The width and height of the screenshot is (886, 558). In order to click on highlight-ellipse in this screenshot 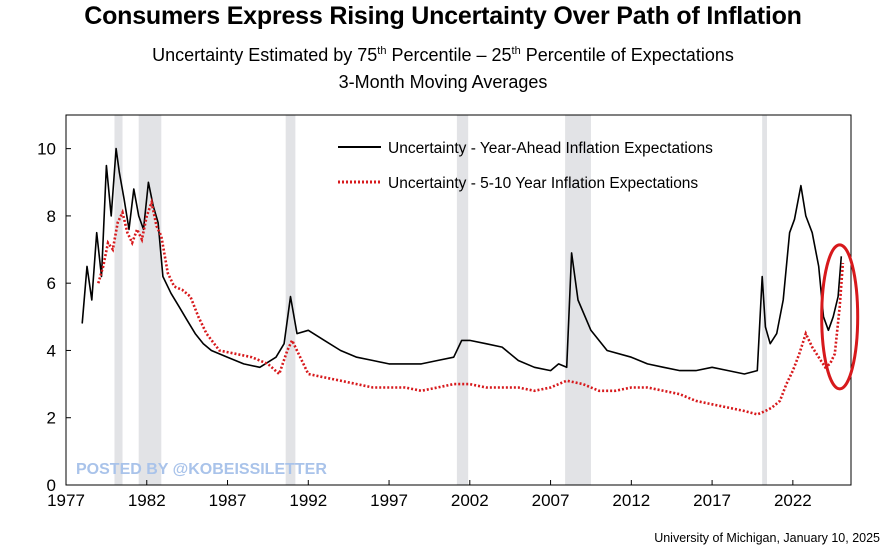, I will do `click(840, 317)`.